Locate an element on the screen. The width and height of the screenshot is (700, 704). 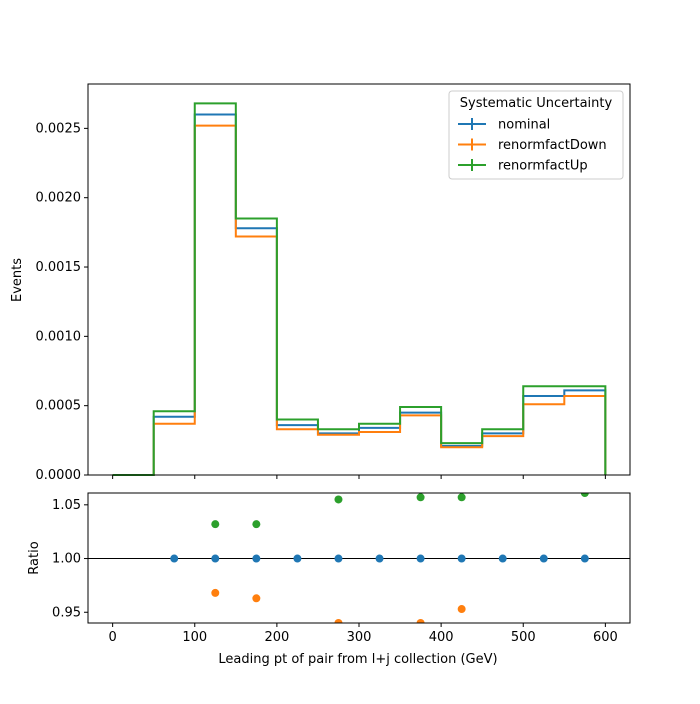
x-tick-label: 100 is located at coordinates (194, 637).